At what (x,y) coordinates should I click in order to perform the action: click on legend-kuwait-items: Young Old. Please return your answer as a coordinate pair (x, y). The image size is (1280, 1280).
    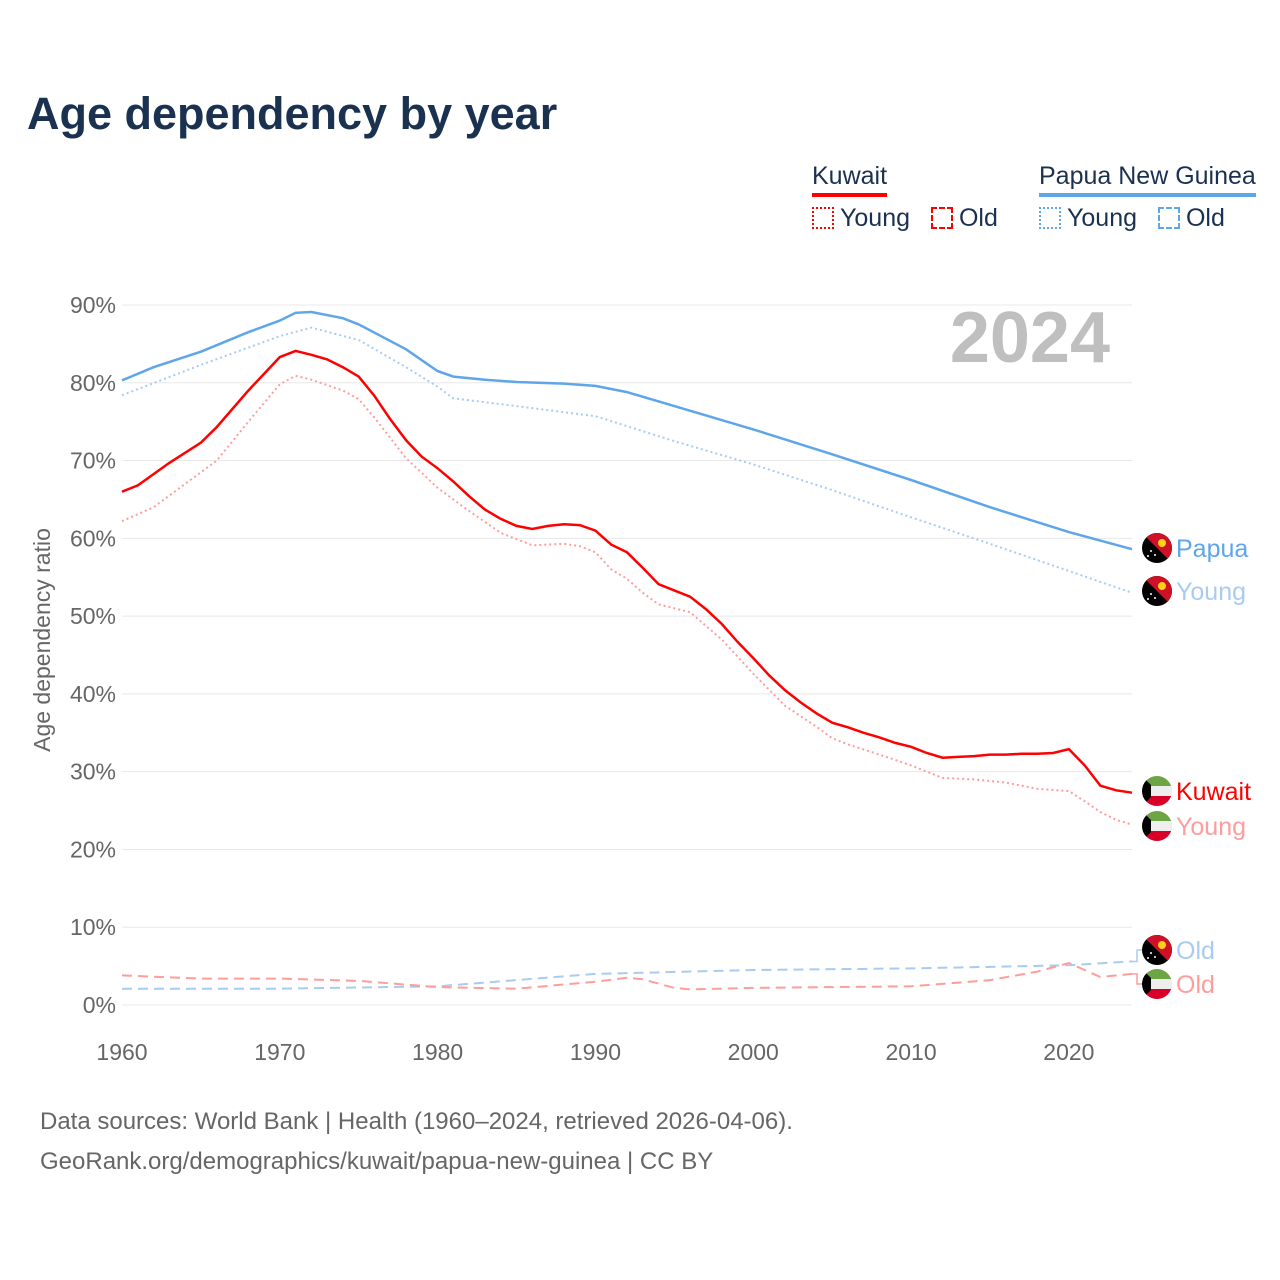
    Looking at the image, I should click on (905, 218).